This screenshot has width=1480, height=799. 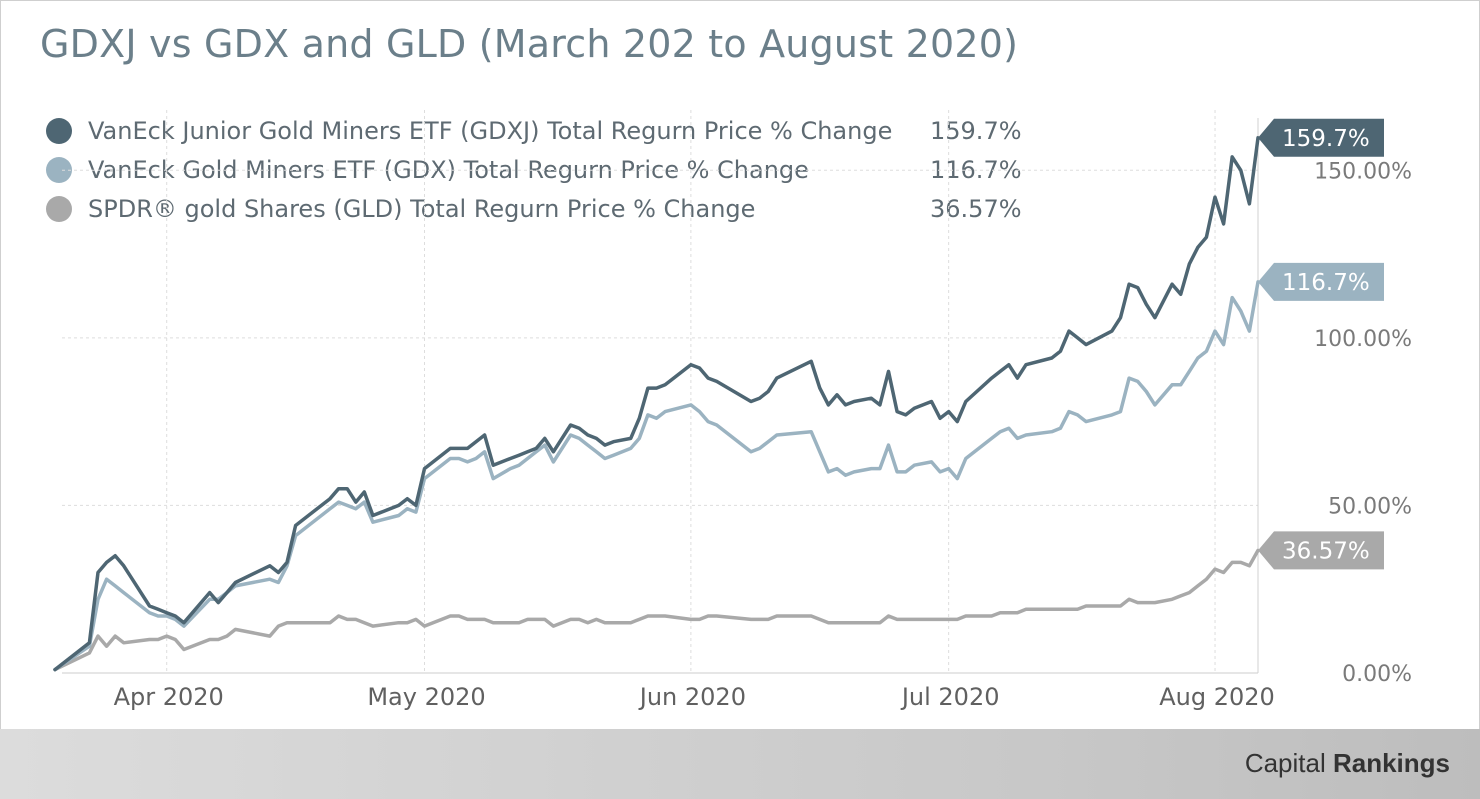 I want to click on end-tag-label-2: 36.57%, so click(x=1326, y=551).